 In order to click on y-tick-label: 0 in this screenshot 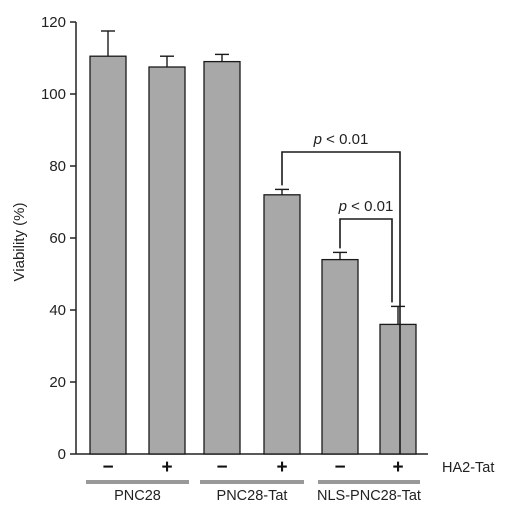, I will do `click(62, 454)`.